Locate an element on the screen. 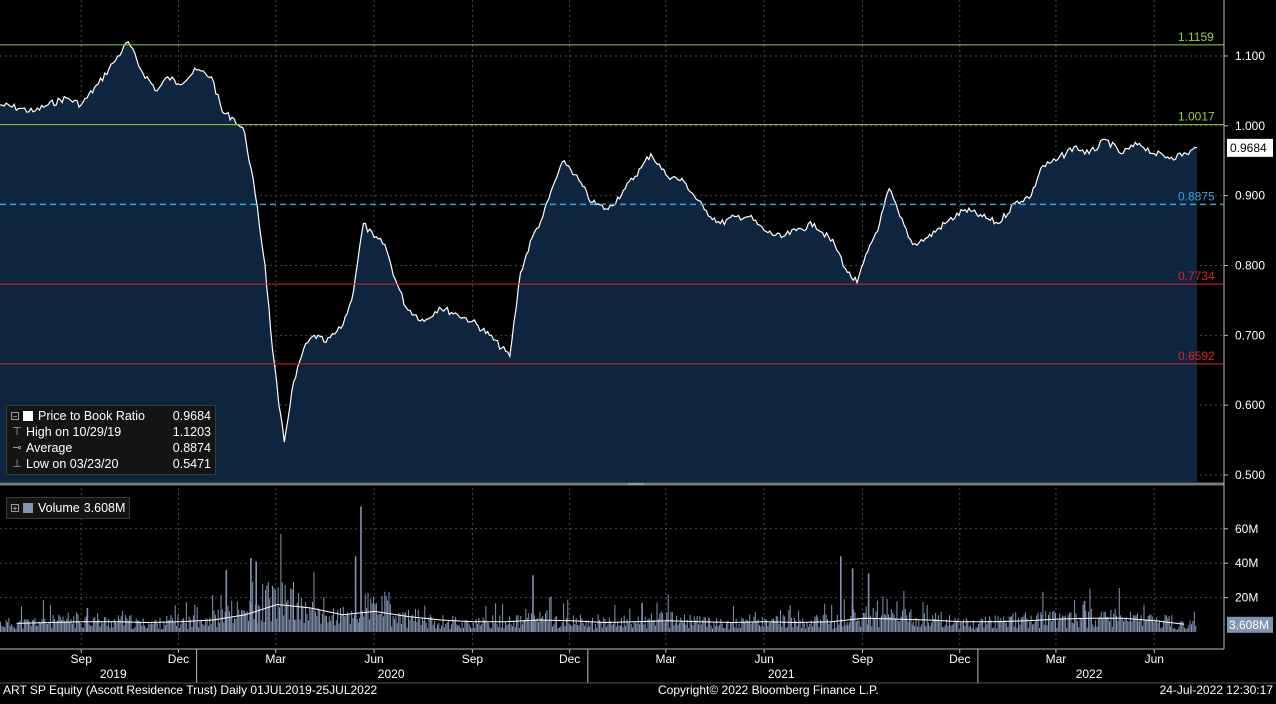 This screenshot has width=1276, height=704. legend-row-volume: + Volume 3.608M is located at coordinates (68, 508).